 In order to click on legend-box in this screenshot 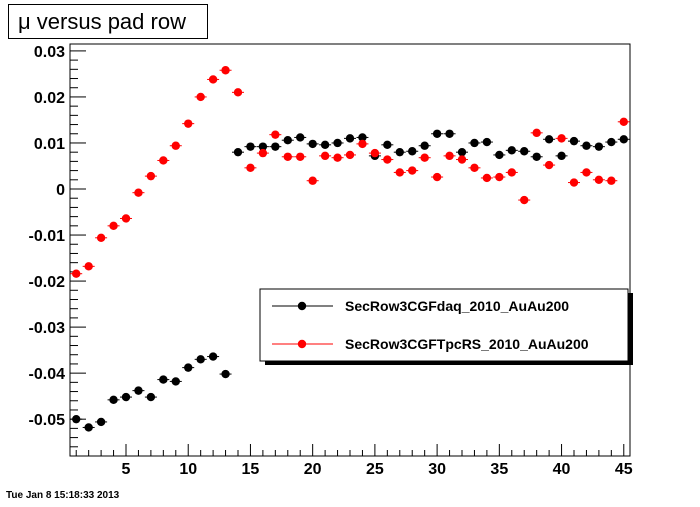, I will do `click(444, 325)`.